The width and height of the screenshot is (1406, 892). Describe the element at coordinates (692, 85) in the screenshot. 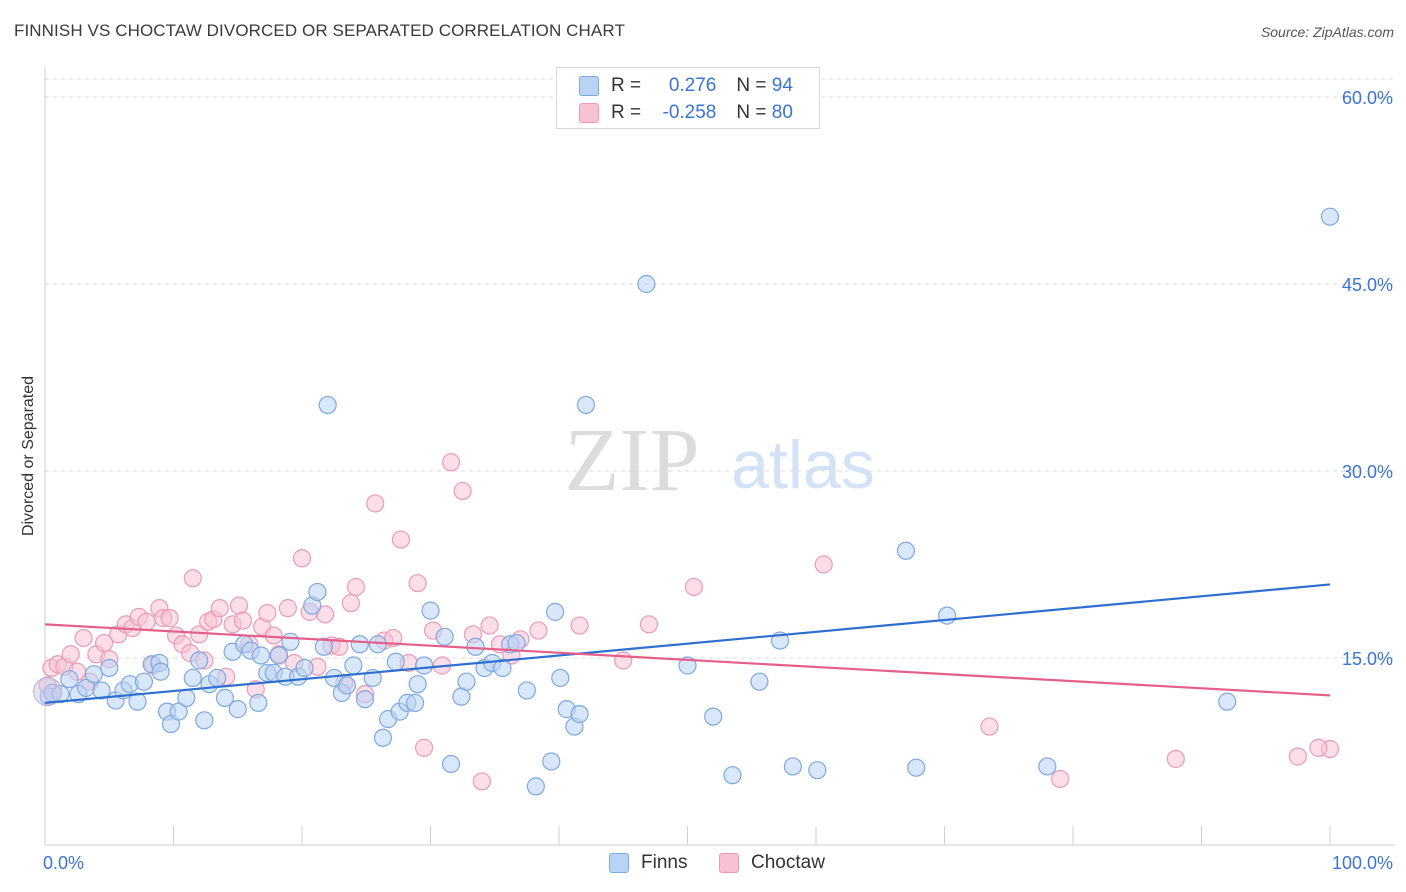

I see `legend-r-value-finns: 0.276` at that location.